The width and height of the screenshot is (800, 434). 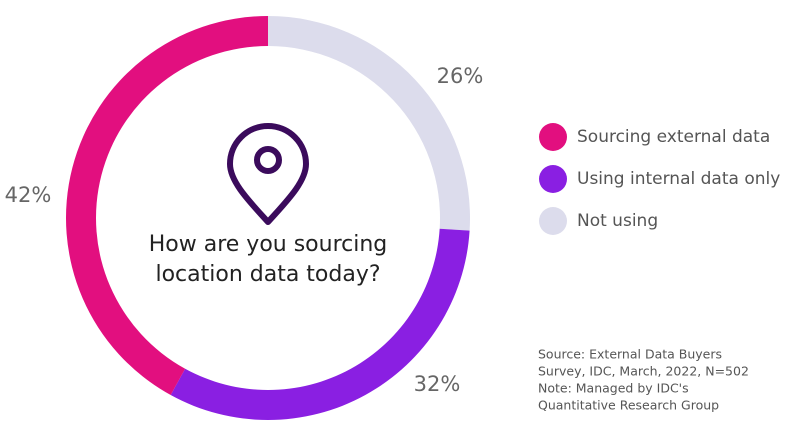 I want to click on center-text: How are you sourcing, so click(x=268, y=244).